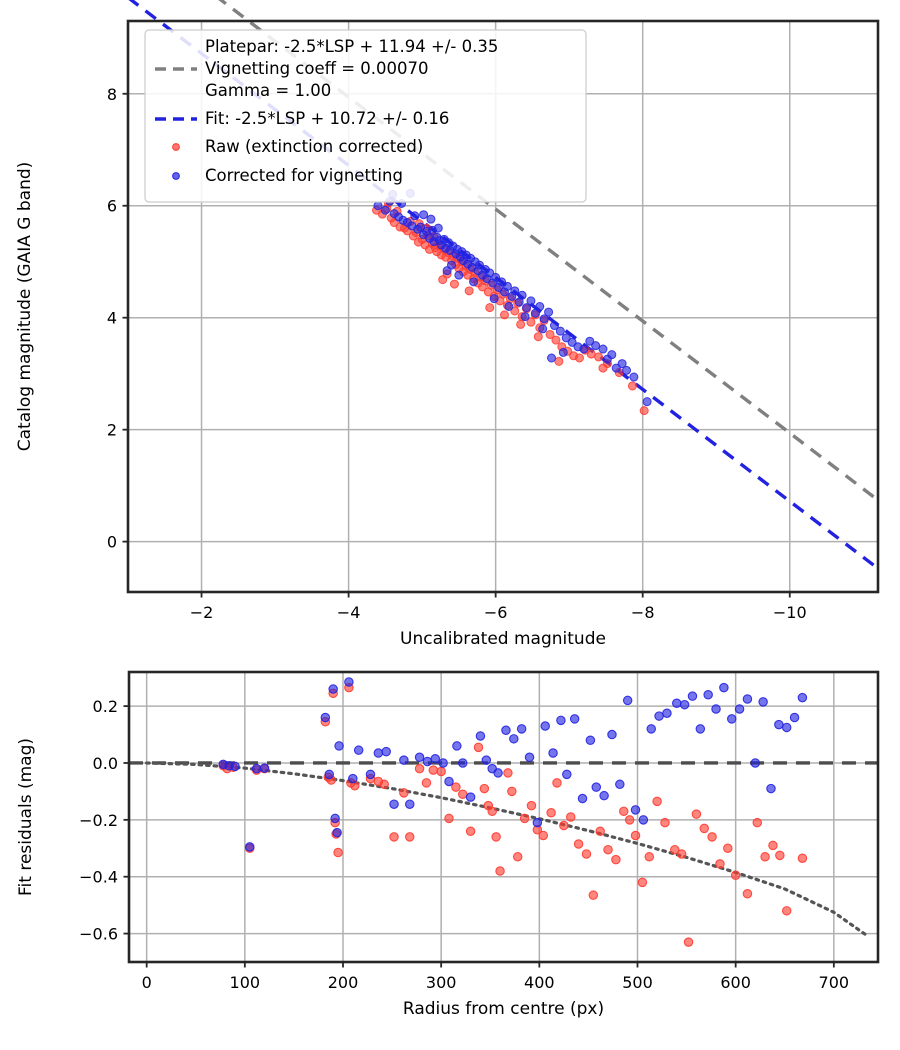 This screenshot has width=900, height=1050. I want to click on legend-item: Platepar: -2.5*LSP + 11.94 +/- 0.35, so click(351, 46).